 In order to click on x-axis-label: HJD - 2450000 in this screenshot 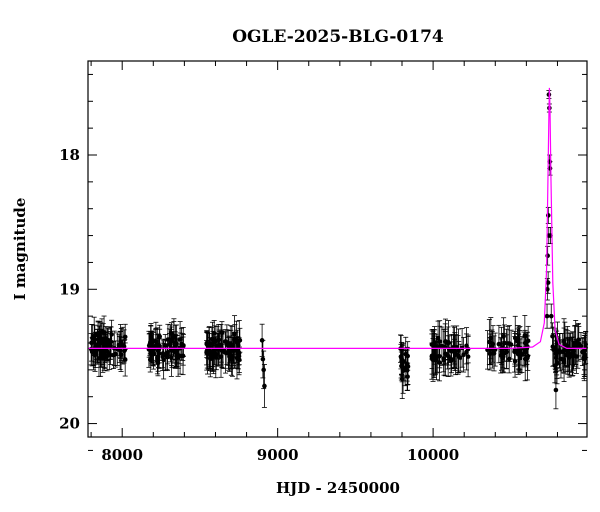, I will do `click(338, 488)`.